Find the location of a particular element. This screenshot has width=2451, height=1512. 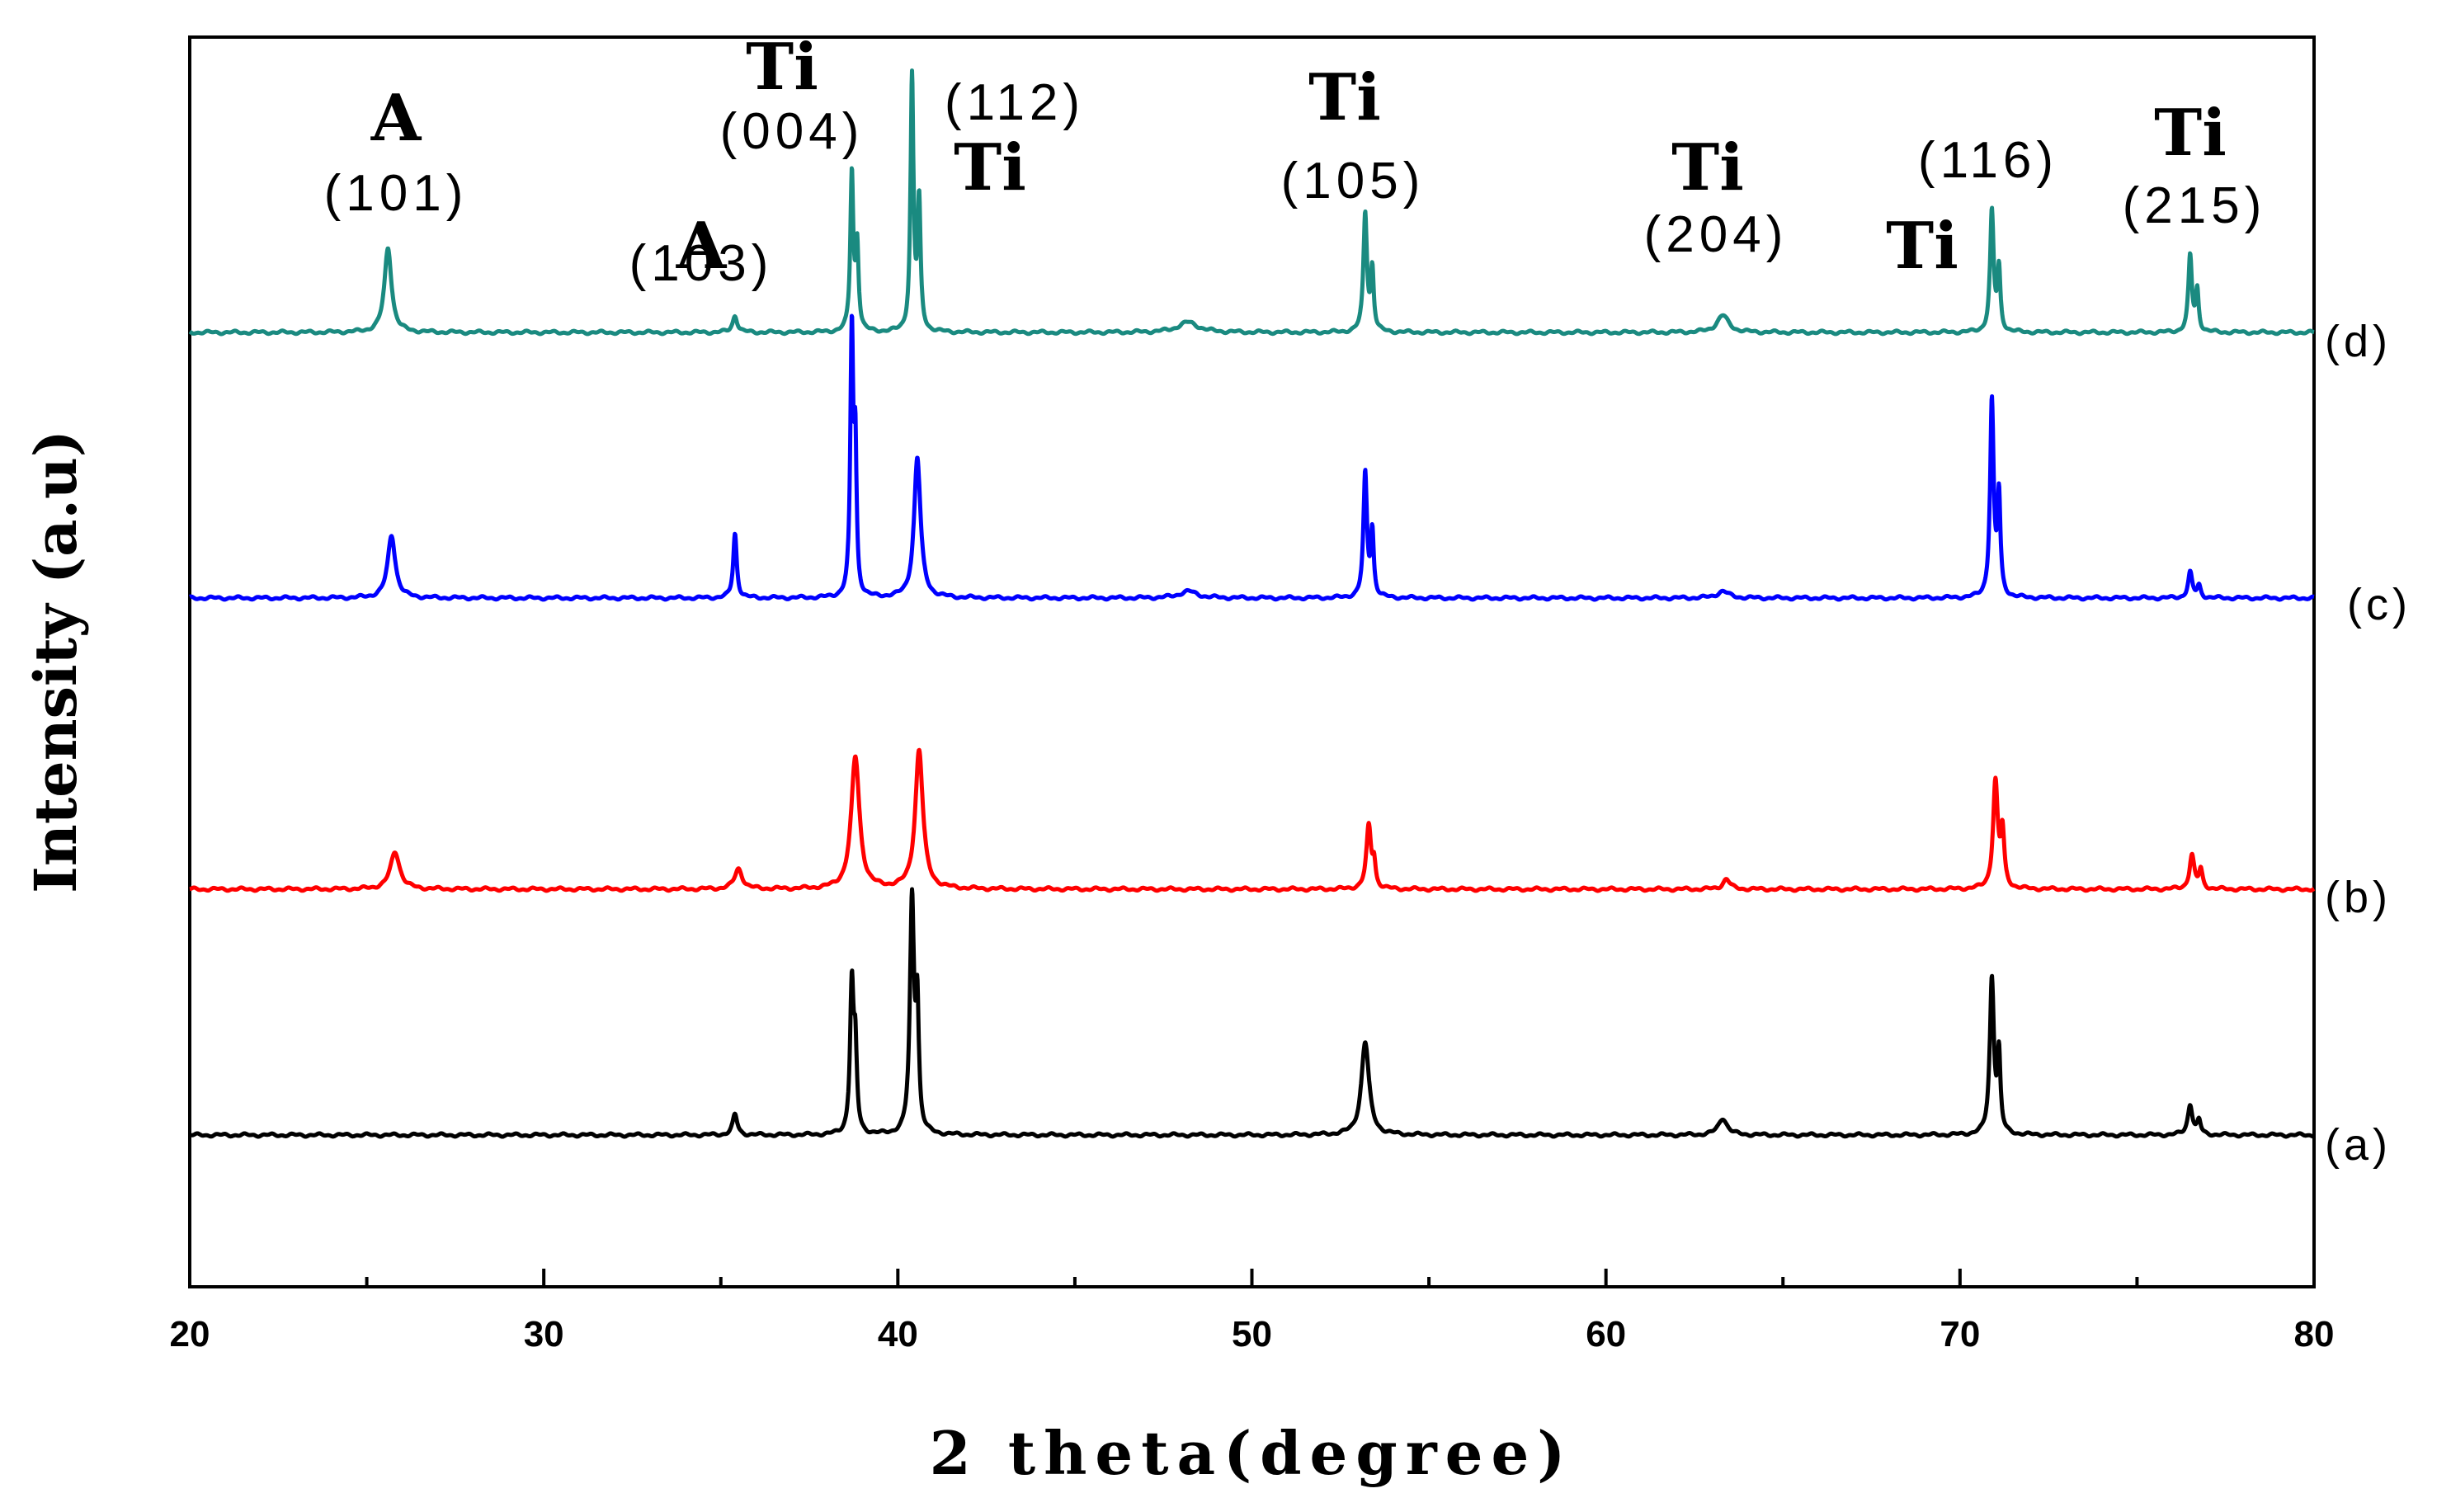

miller-index-label: (112) is located at coordinates (1015, 102).